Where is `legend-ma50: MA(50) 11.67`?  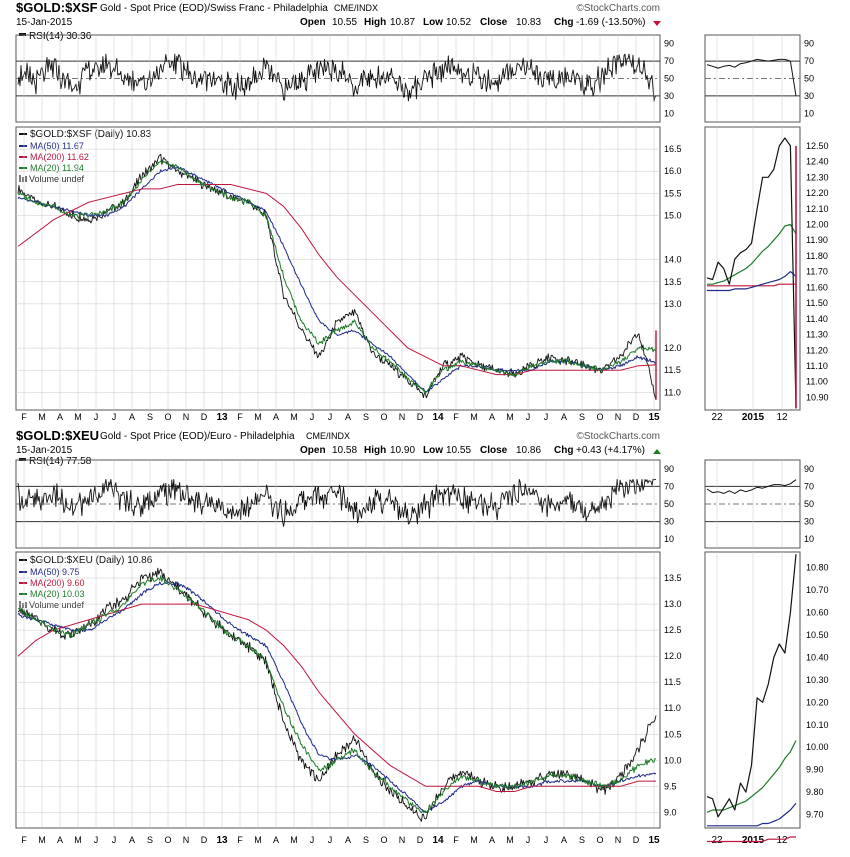 legend-ma50: MA(50) 11.67 is located at coordinates (57, 146).